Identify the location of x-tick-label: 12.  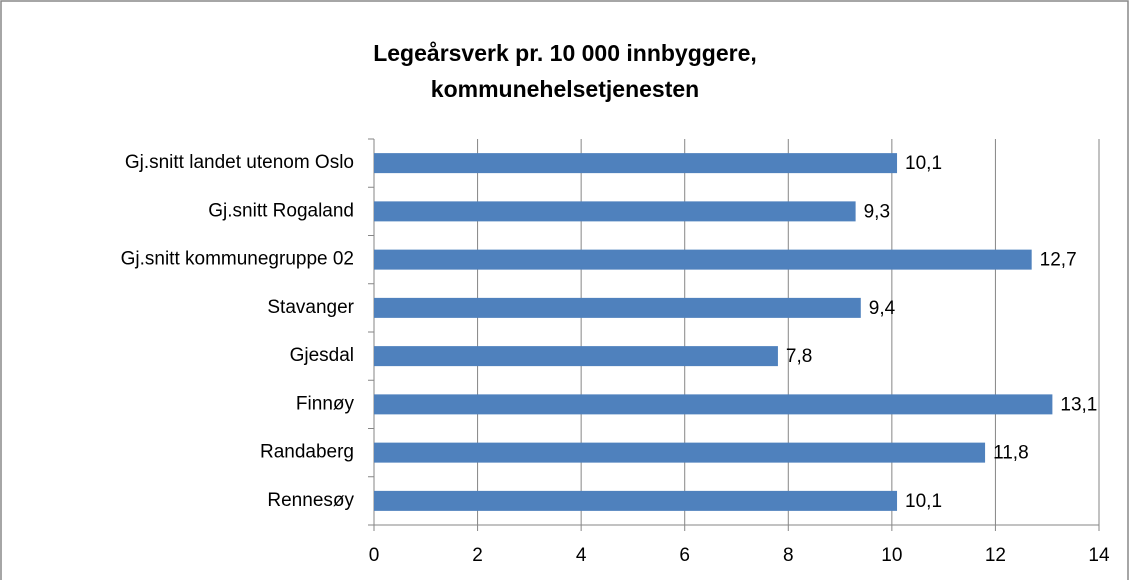
(995, 555).